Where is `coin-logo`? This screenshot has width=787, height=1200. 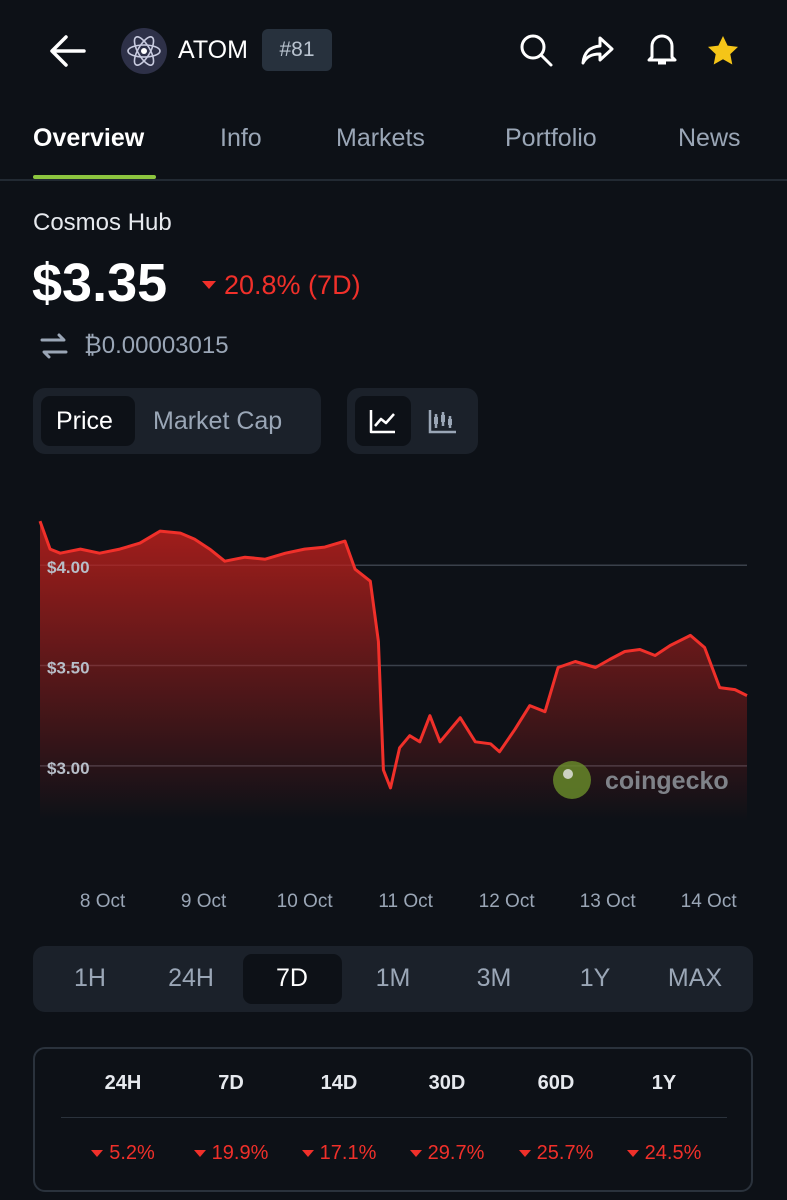 coin-logo is located at coordinates (144, 51).